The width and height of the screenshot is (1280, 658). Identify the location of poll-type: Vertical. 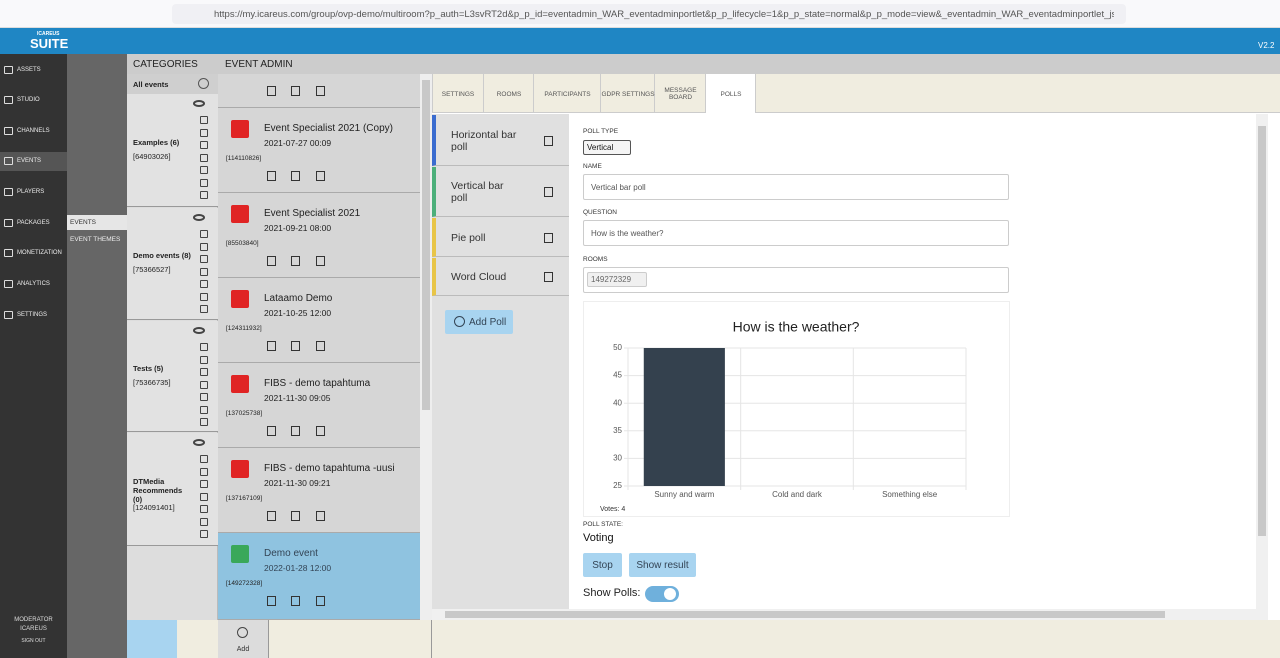
(600, 147).